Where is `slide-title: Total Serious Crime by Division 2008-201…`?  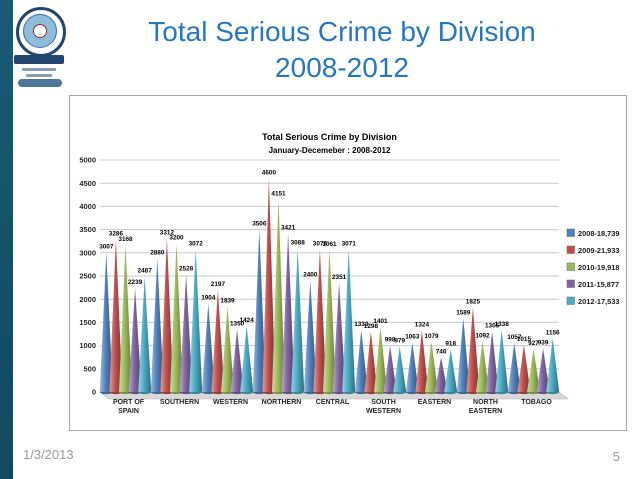 slide-title: Total Serious Crime by Division 2008-201… is located at coordinates (342, 50).